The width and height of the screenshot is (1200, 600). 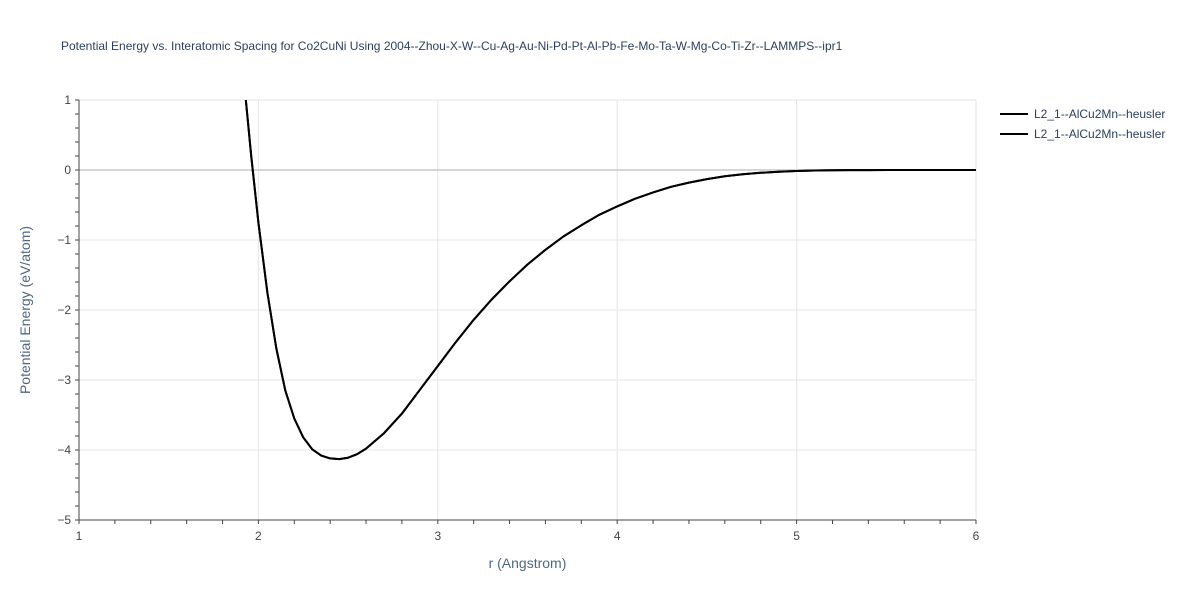 What do you see at coordinates (67, 100) in the screenshot?
I see `y-tick-label: 1` at bounding box center [67, 100].